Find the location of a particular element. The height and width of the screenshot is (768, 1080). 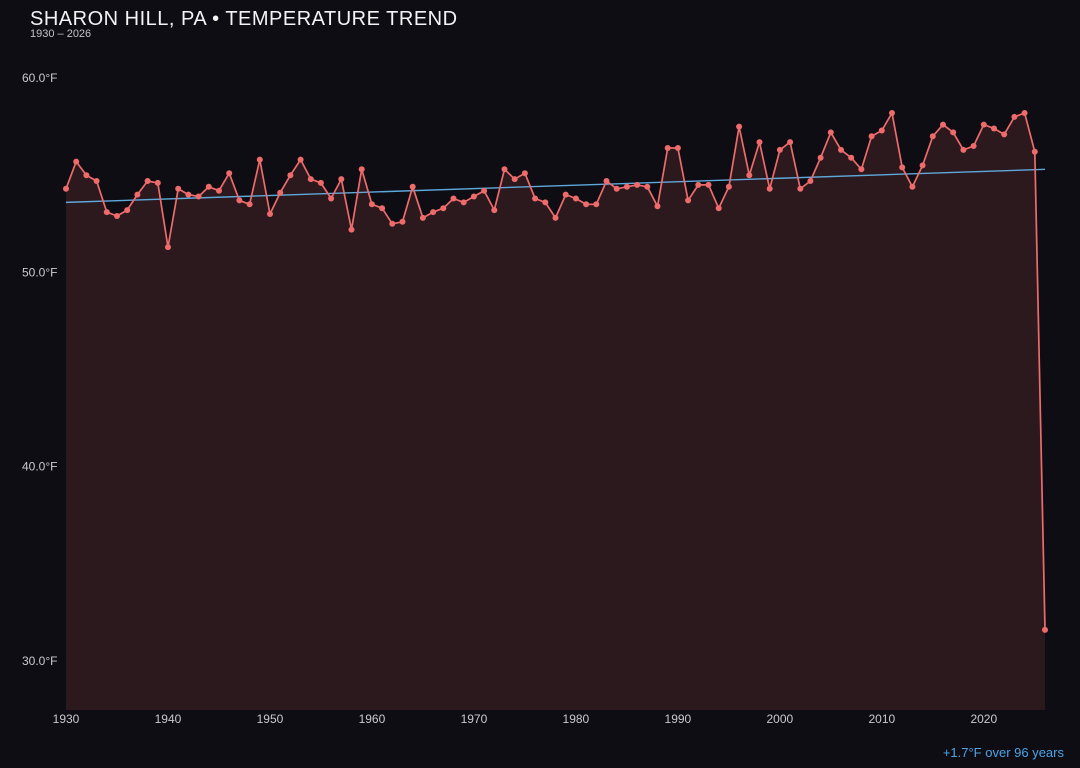

data-point-2023 is located at coordinates (1014, 116).